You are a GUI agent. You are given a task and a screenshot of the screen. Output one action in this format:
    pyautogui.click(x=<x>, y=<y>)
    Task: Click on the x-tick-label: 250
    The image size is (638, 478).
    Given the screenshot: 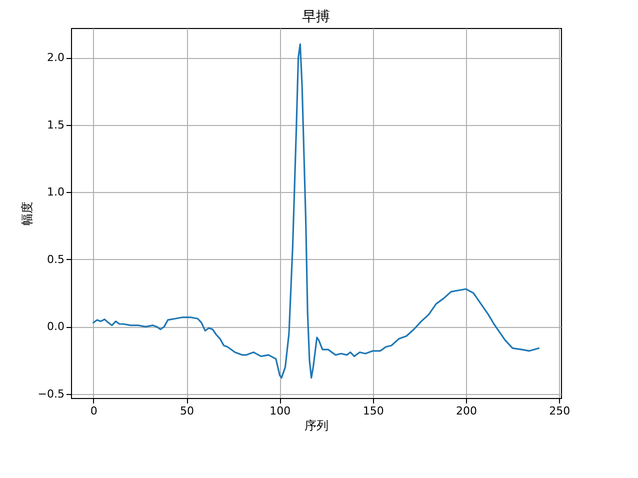 What is the action you would take?
    pyautogui.click(x=559, y=411)
    